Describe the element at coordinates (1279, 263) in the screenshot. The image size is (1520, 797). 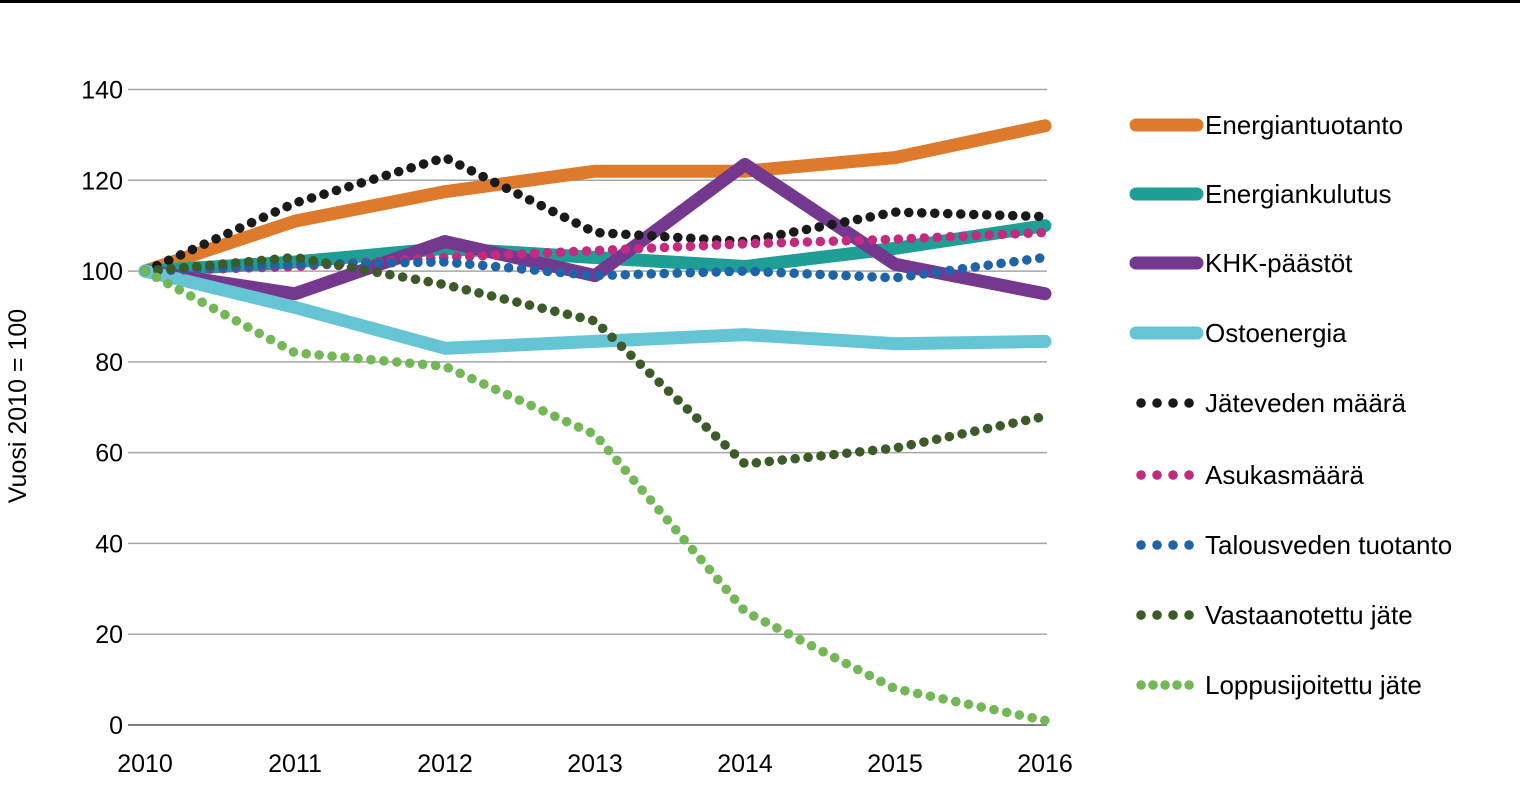
I see `legend-label: KHK-päästöt` at that location.